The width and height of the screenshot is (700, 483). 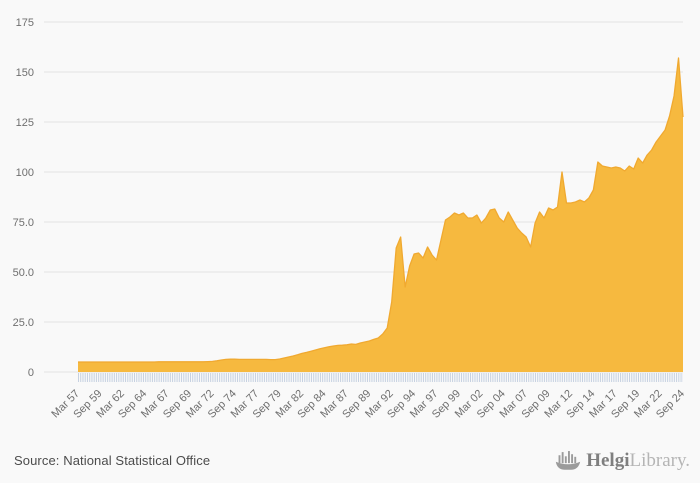 What do you see at coordinates (25, 123) in the screenshot?
I see `y-axis-label: 125` at bounding box center [25, 123].